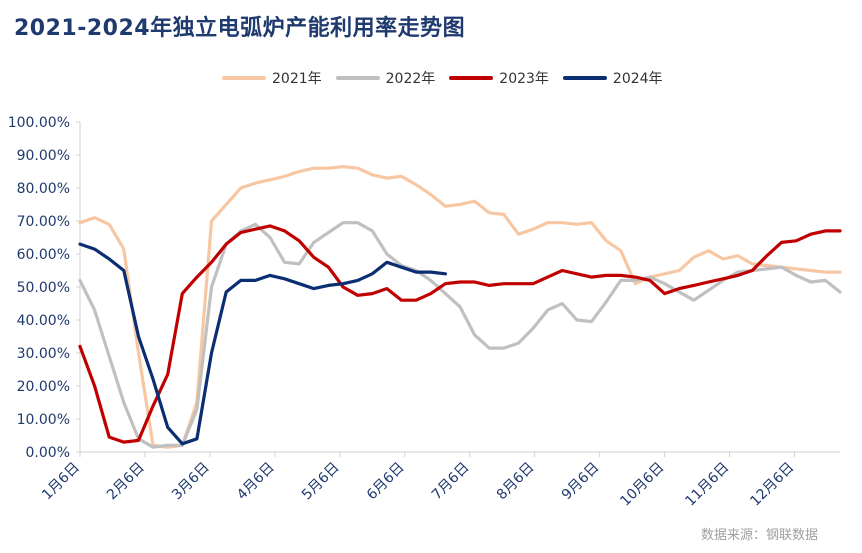  Describe the element at coordinates (48, 453) in the screenshot. I see `y-tick-label: 0.00%` at that location.